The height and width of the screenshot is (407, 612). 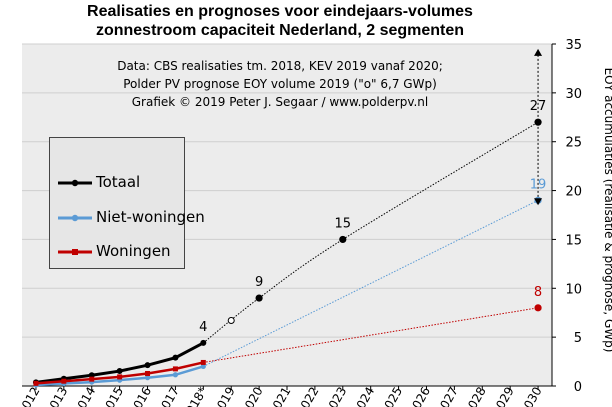 What do you see at coordinates (195, 396) in the screenshot?
I see `x-tick-label: 2018*` at bounding box center [195, 396].